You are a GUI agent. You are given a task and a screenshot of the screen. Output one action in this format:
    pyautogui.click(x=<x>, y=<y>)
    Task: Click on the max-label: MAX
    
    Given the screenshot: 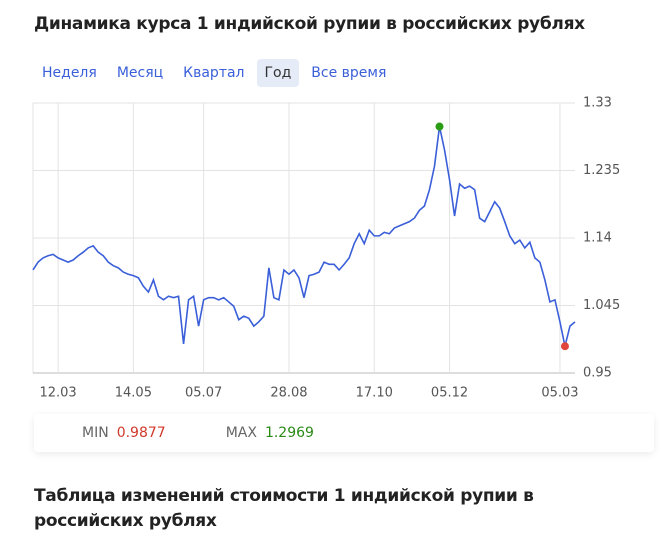 What is the action you would take?
    pyautogui.click(x=241, y=433)
    